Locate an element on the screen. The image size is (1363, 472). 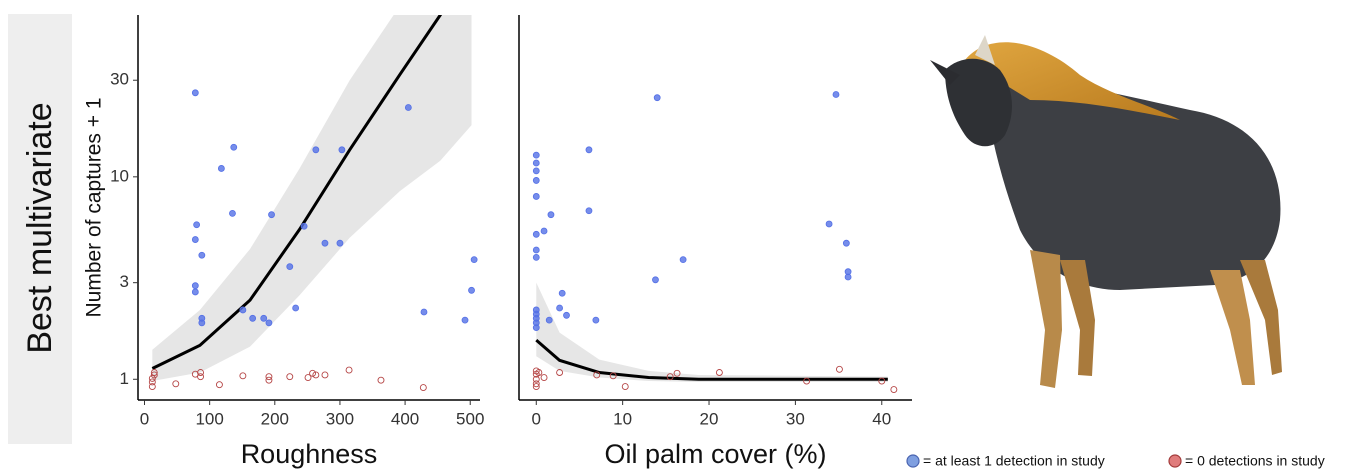
x-tick-label: 300 is located at coordinates (340, 418).